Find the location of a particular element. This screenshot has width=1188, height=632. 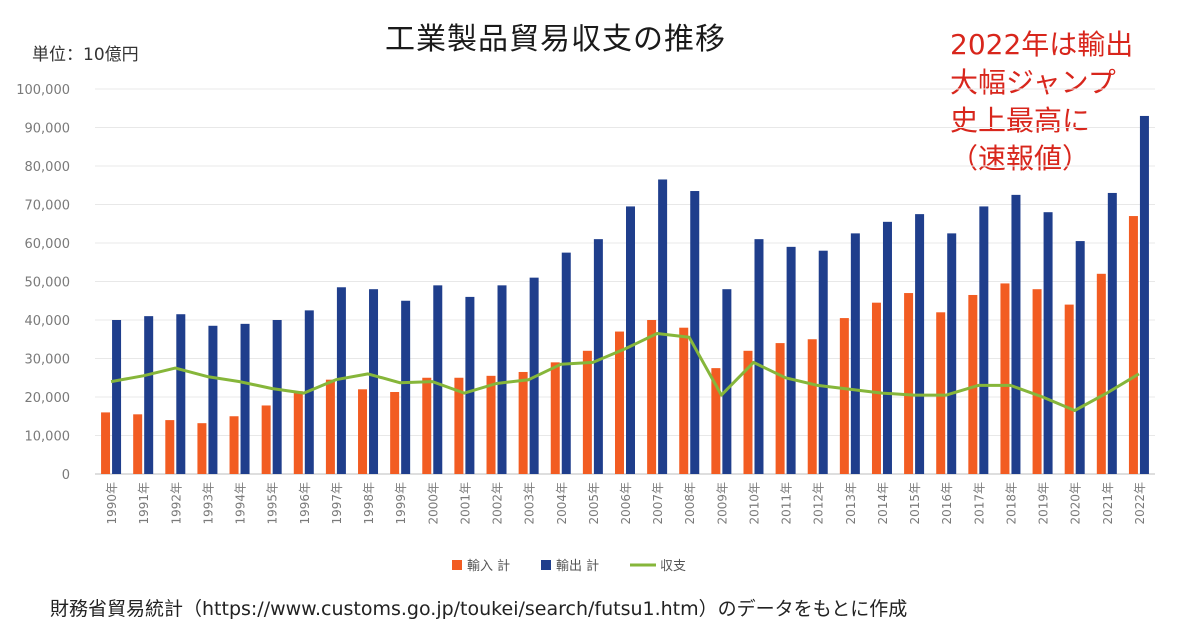

y-tick-label: 90,000 is located at coordinates (48, 129).